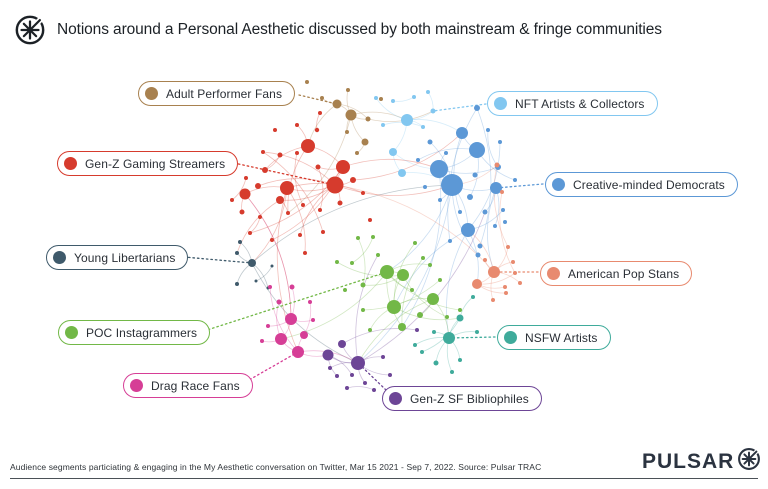  Describe the element at coordinates (462, 398) in the screenshot. I see `community-label-gen-z-sf-bibliophiles: Gen-Z SF Bibliophiles` at that location.